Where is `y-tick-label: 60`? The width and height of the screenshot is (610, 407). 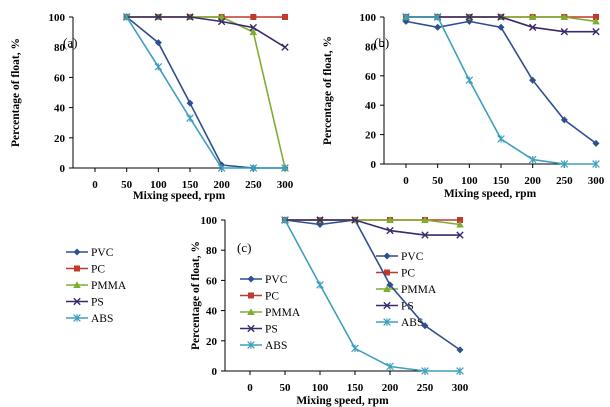
y-tick-label: 60 is located at coordinates (371, 77).